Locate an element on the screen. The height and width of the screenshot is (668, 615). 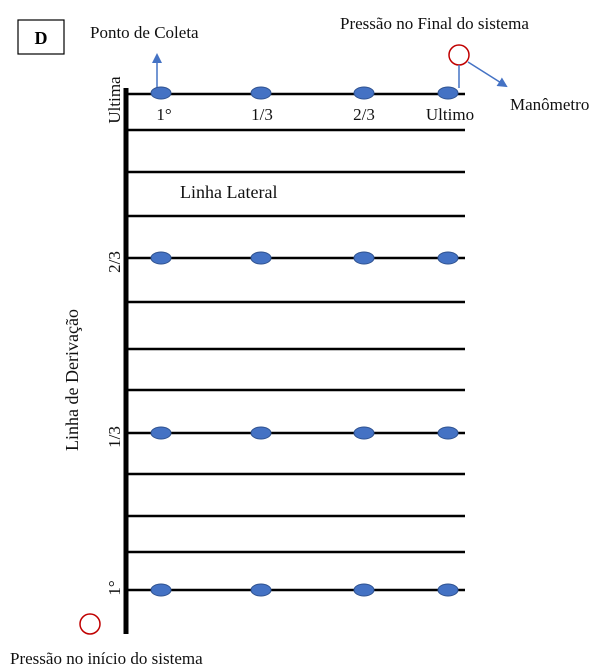
start-pressure-label: Pressão no início do sistema is located at coordinates (106, 658).